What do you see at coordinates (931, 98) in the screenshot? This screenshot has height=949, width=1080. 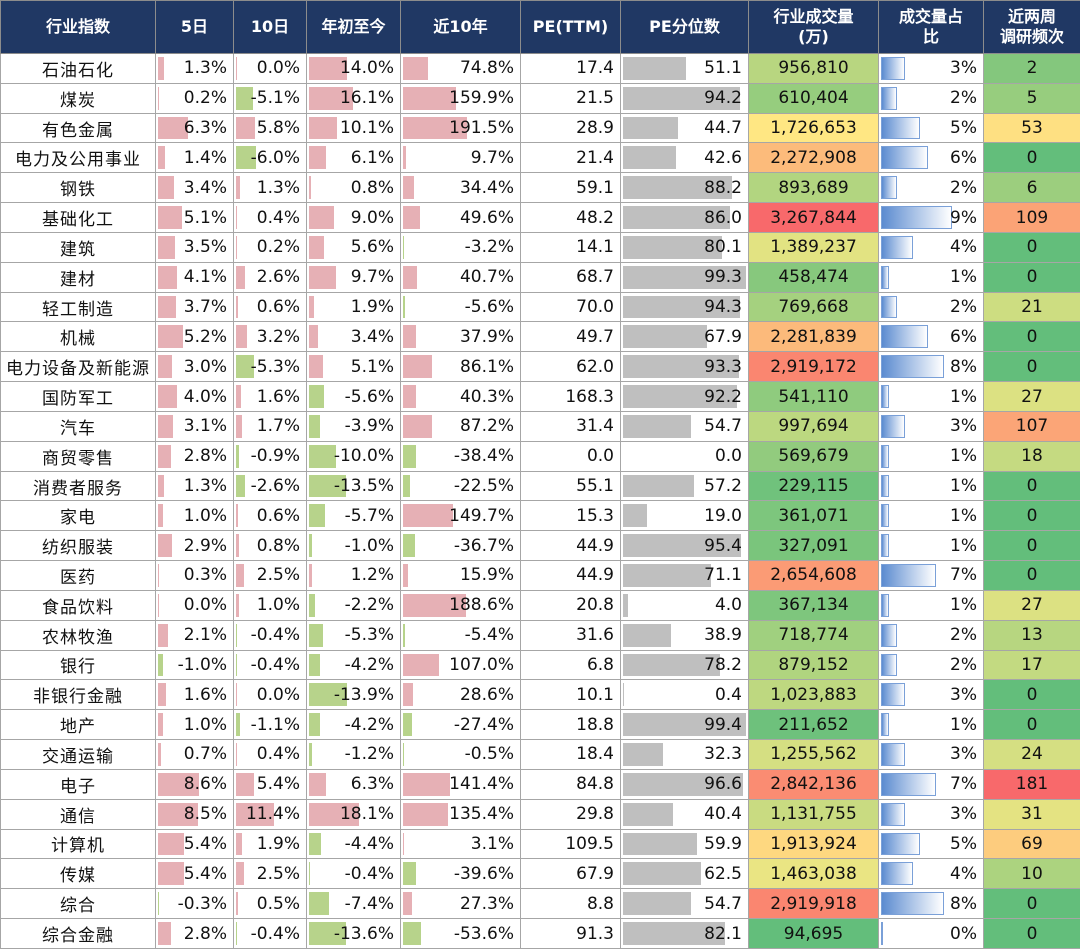 I see `volume-share-cell: 2%` at bounding box center [931, 98].